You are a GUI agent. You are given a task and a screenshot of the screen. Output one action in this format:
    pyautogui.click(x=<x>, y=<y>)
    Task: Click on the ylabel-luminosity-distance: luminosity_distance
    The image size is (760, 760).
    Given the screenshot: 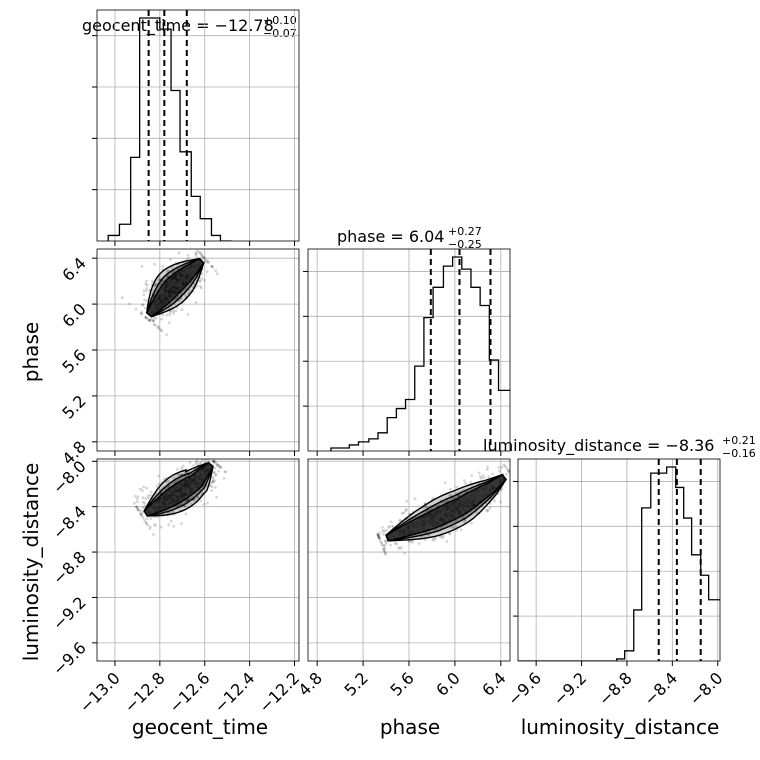 What is the action you would take?
    pyautogui.click(x=31, y=562)
    